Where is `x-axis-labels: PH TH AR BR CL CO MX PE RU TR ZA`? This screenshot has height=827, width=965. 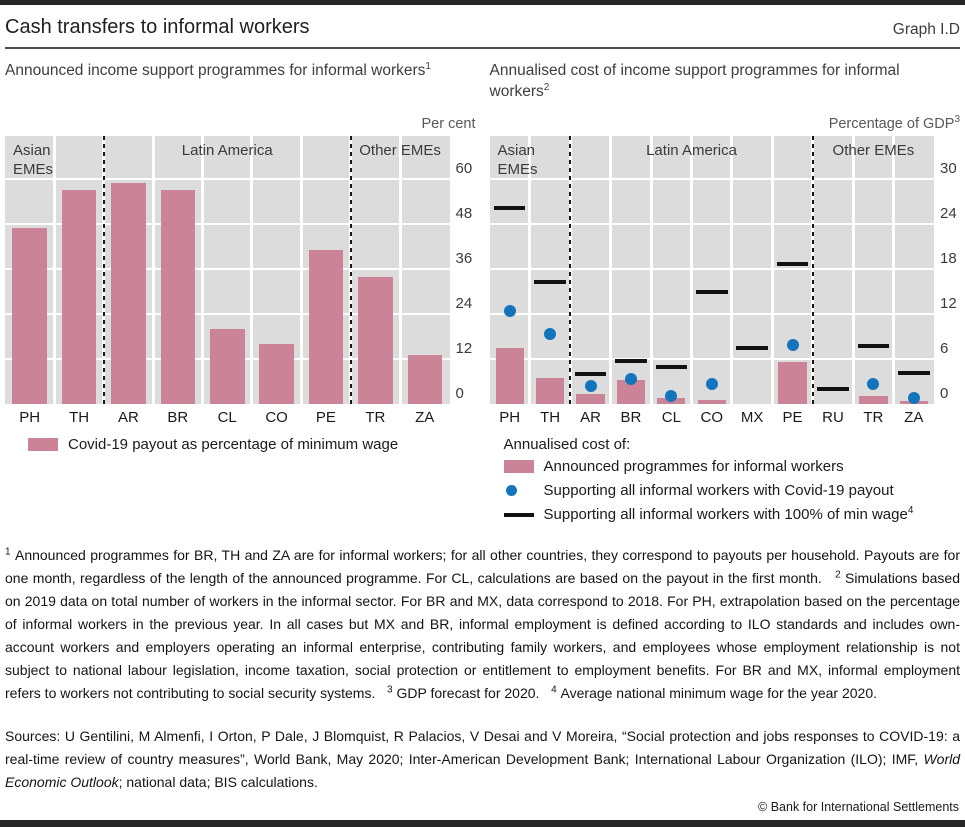 x-axis-labels: PH TH AR BR CL CO MX PE RU TR ZA is located at coordinates (712, 417).